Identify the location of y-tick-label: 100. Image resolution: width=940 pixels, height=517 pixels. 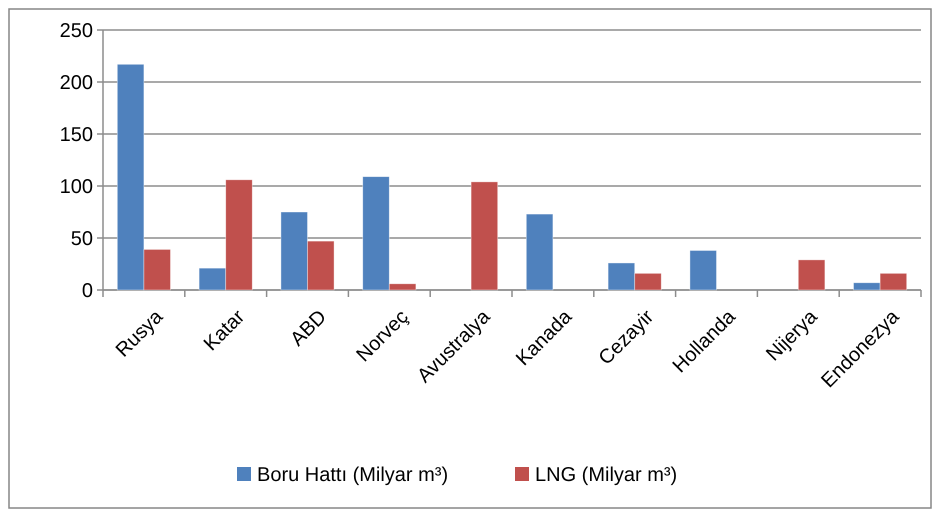
(76, 187).